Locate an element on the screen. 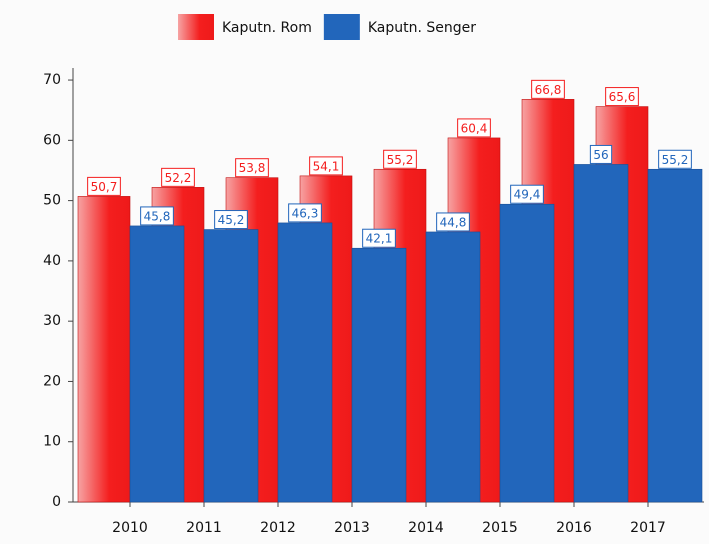 This screenshot has height=544, width=709. legend-label: Kaputn. Rom is located at coordinates (267, 28).